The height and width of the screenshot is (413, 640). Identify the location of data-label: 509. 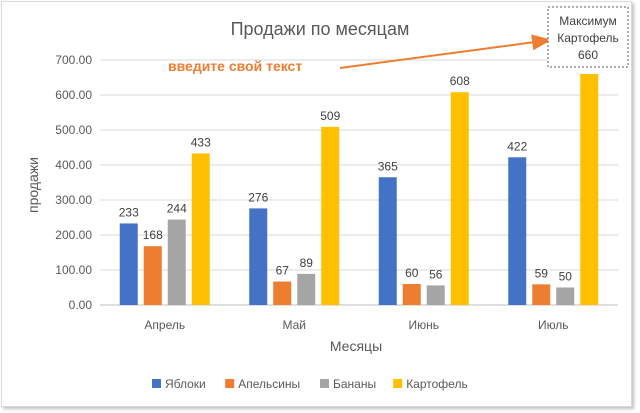
(330, 116).